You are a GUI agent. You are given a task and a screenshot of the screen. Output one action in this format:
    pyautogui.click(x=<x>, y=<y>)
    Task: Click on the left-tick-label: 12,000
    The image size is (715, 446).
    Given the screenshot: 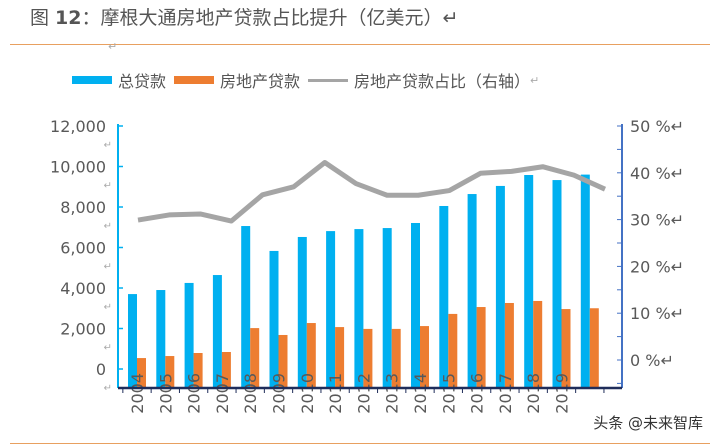 What is the action you would take?
    pyautogui.click(x=78, y=126)
    